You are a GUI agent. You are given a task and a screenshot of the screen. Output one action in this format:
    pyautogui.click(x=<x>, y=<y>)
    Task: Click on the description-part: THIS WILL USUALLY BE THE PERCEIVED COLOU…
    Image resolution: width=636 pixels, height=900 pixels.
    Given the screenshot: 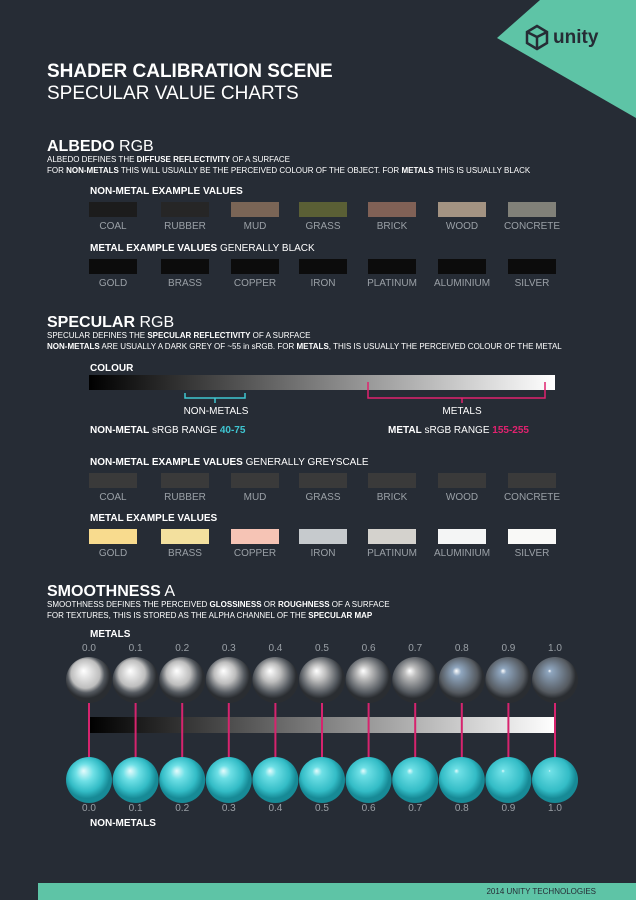 What is the action you would take?
    pyautogui.click(x=260, y=170)
    